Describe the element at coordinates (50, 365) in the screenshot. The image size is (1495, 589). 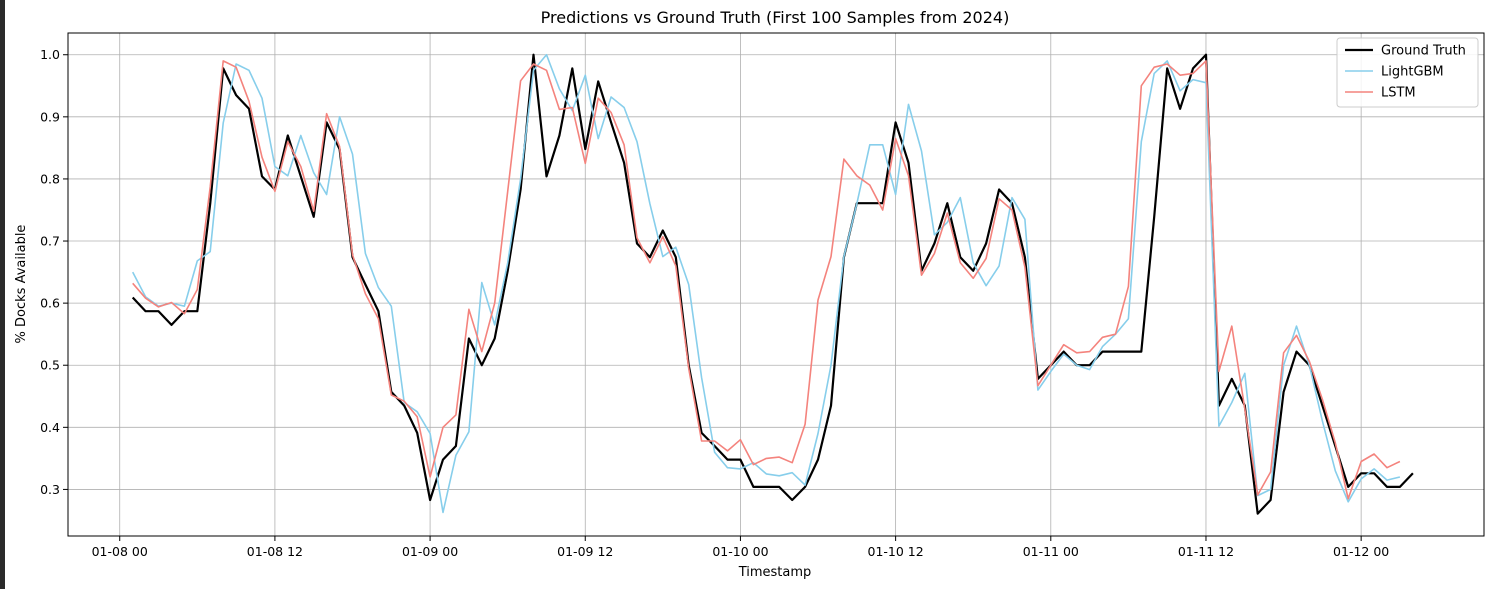
I see `y-tick-label: 0.5` at that location.